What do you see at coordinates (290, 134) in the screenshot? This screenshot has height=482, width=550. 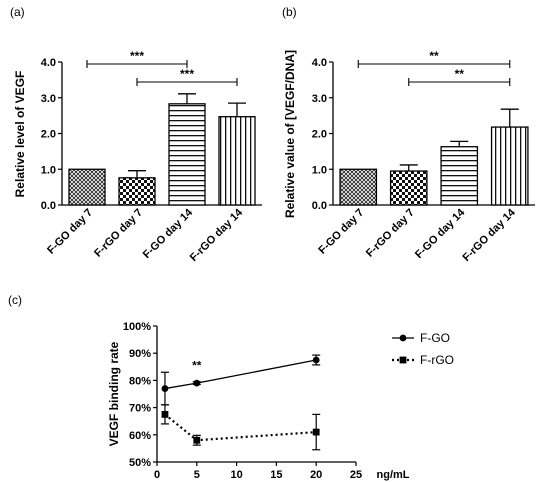 I see `panel-b-y-axis-label: Relative value of [VEGF/DNA]` at bounding box center [290, 134].